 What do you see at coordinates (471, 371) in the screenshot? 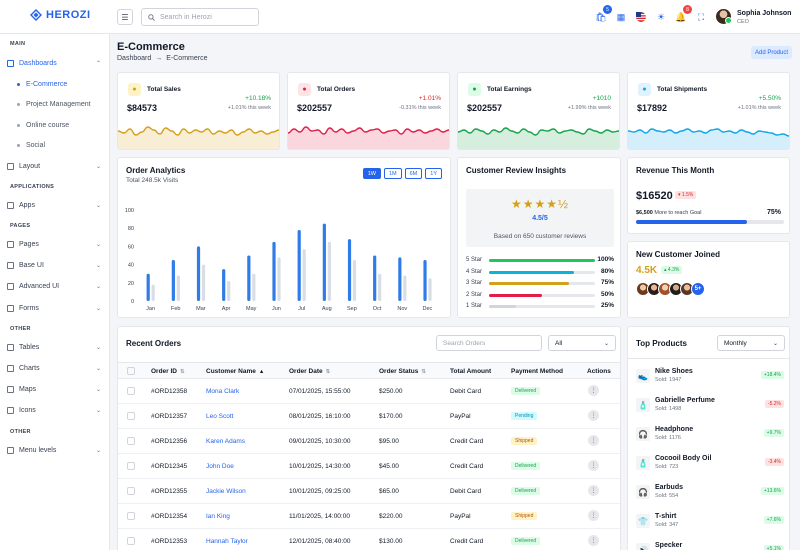
I see `col-total-amount: Total Amount` at bounding box center [471, 371].